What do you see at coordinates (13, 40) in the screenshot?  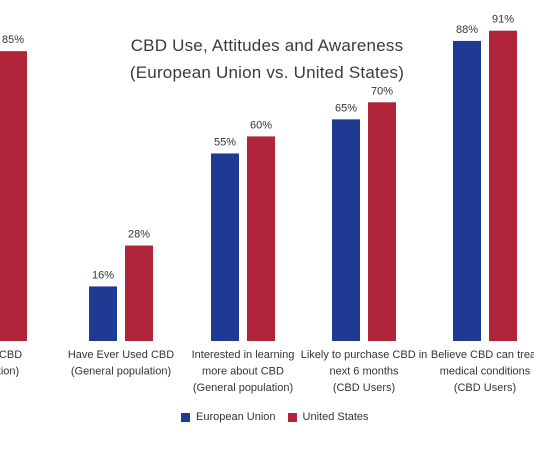 I see `data-label-united-states-0: 85%` at bounding box center [13, 40].